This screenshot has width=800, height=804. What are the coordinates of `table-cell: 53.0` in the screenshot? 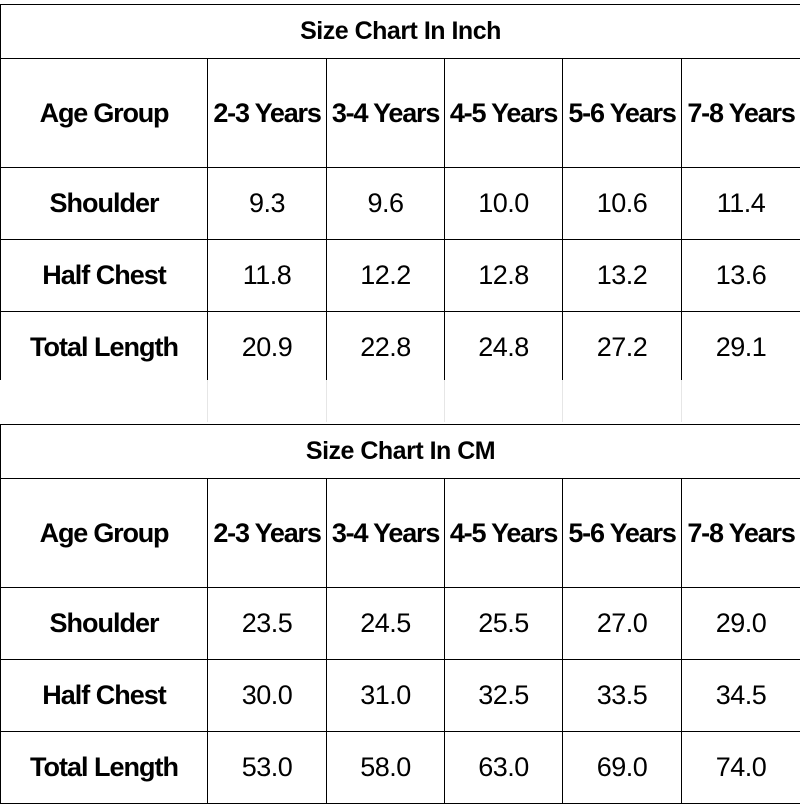 It's located at (267, 768).